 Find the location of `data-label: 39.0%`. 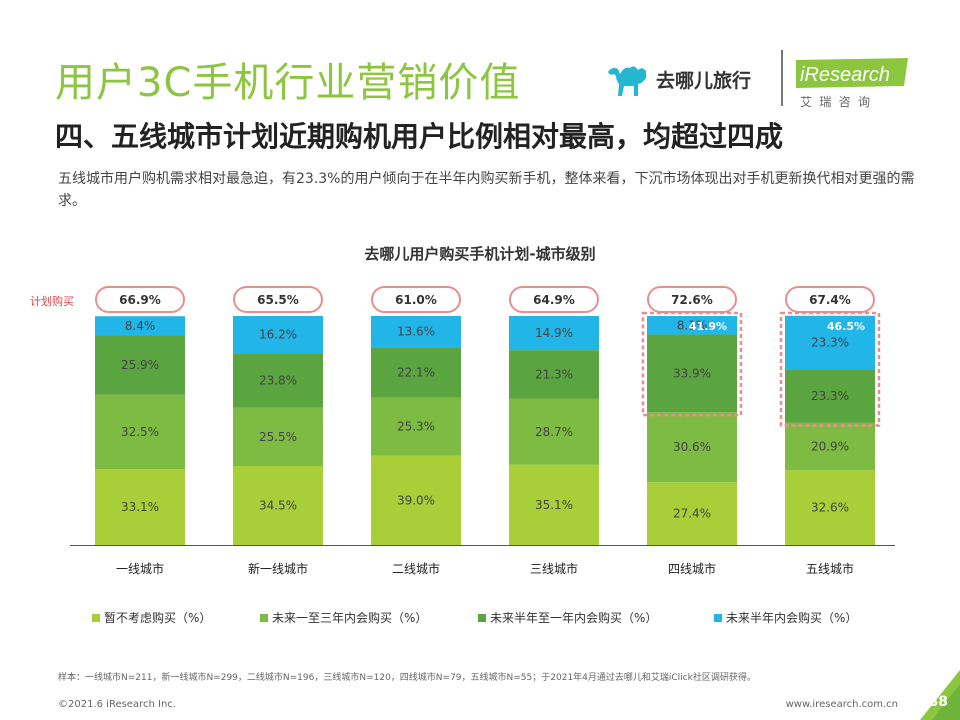

data-label: 39.0% is located at coordinates (416, 500).